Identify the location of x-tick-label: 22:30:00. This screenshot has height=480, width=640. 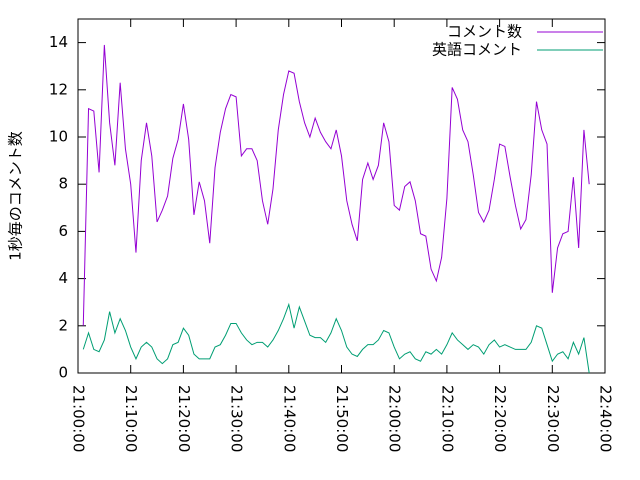
(553, 418).